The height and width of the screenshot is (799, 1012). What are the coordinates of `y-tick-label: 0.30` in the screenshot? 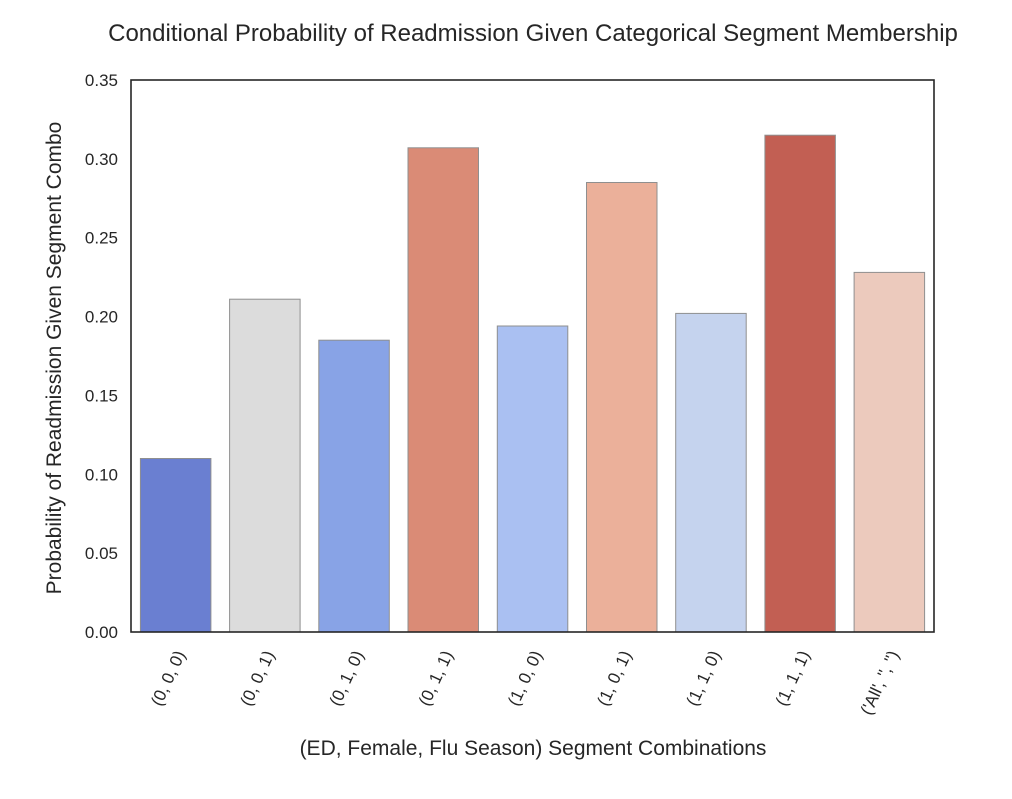 It's located at (101, 159).